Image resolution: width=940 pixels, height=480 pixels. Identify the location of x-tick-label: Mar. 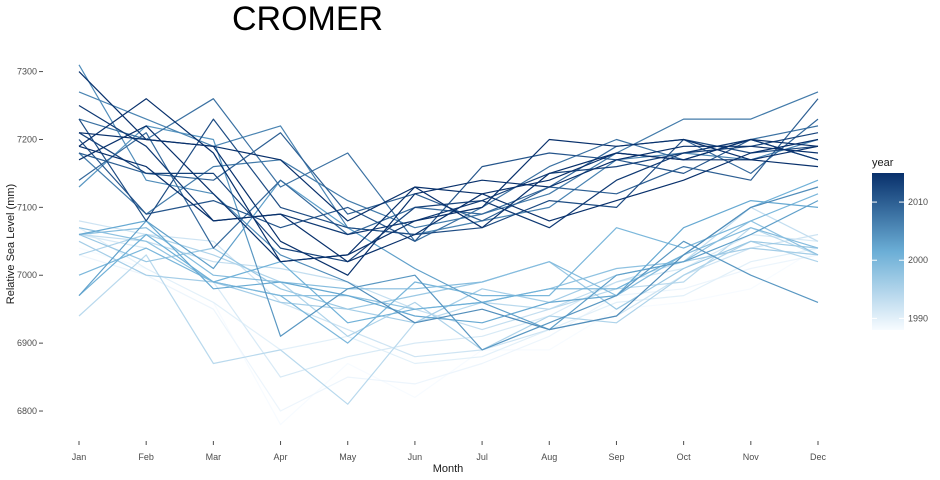
(214, 457).